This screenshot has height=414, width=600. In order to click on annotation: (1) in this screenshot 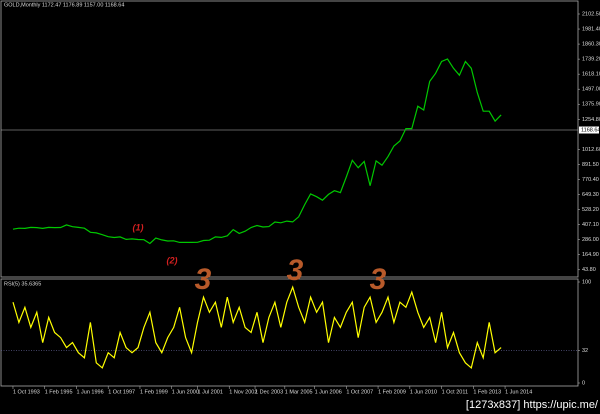, I will do `click(138, 227)`.